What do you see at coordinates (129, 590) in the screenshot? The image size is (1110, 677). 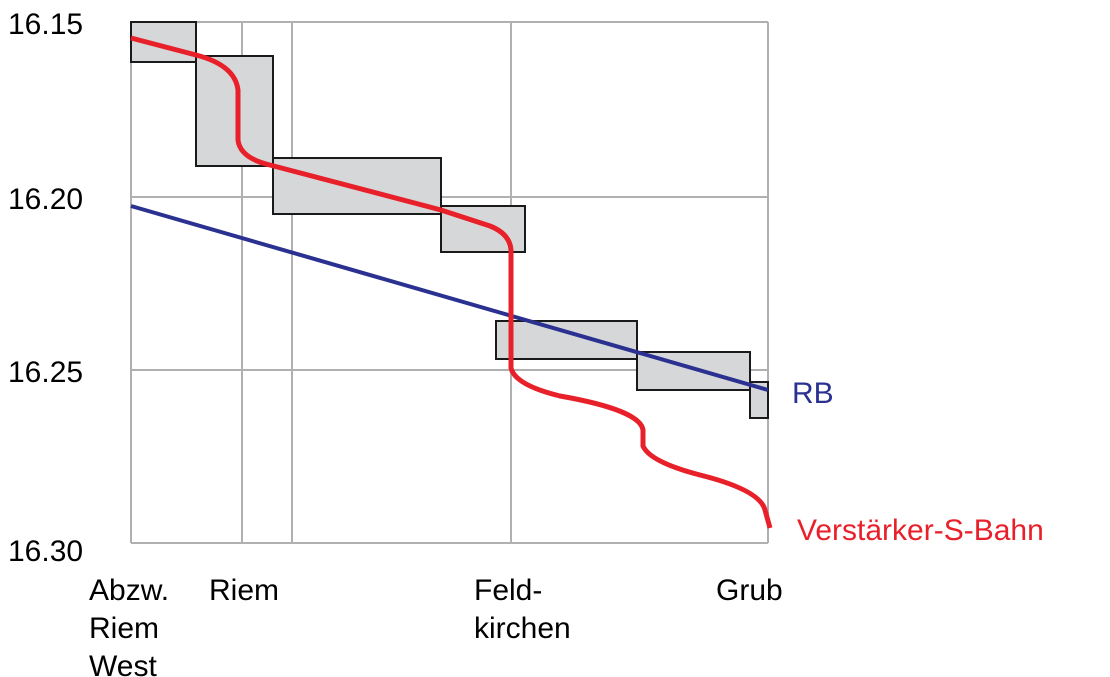 I see `station-label: Abzw.` at bounding box center [129, 590].